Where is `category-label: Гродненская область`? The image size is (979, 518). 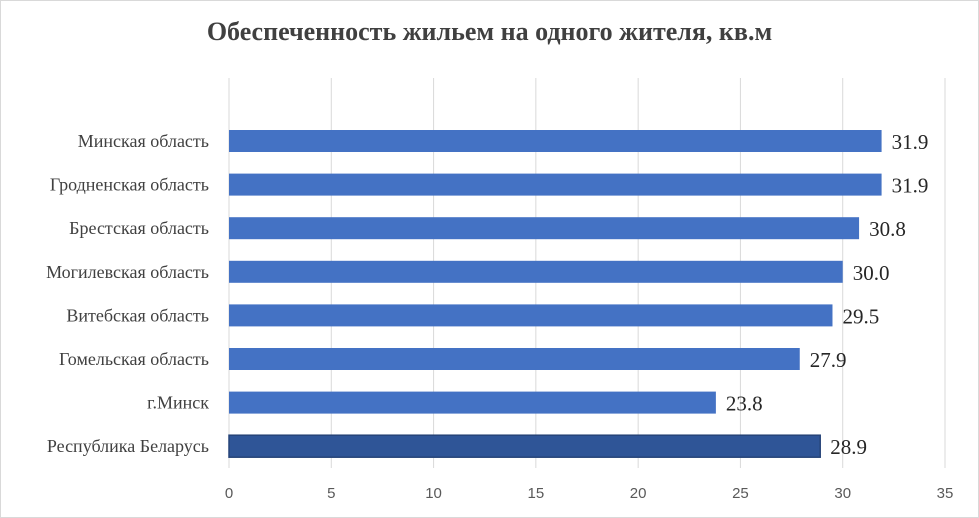 category-label: Гродненская область is located at coordinates (129, 185).